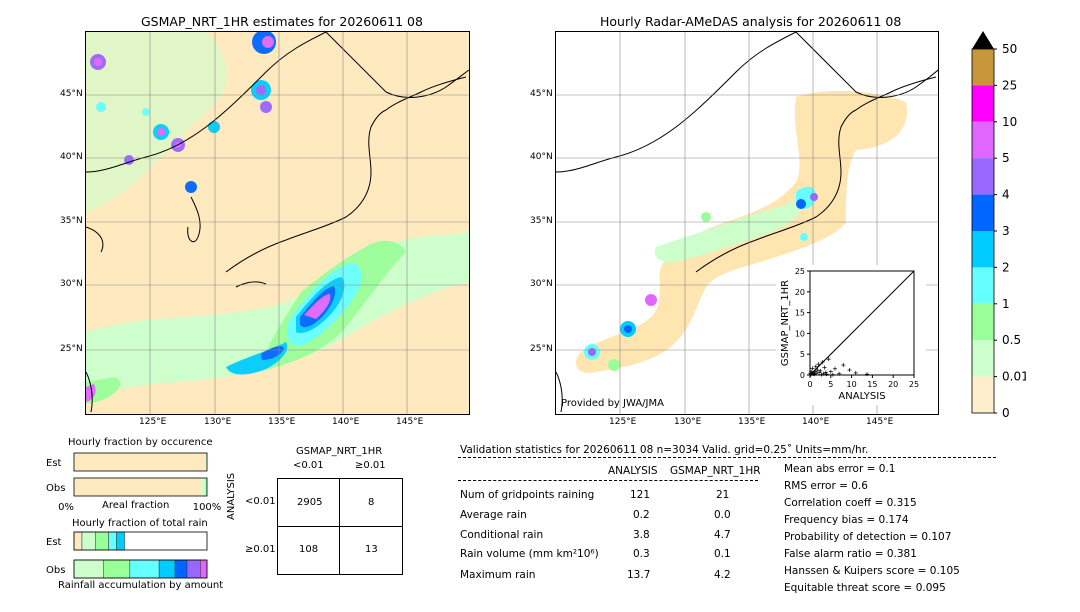  What do you see at coordinates (639, 575) in the screenshot?
I see `validation-row-analysis: 13.7` at bounding box center [639, 575].